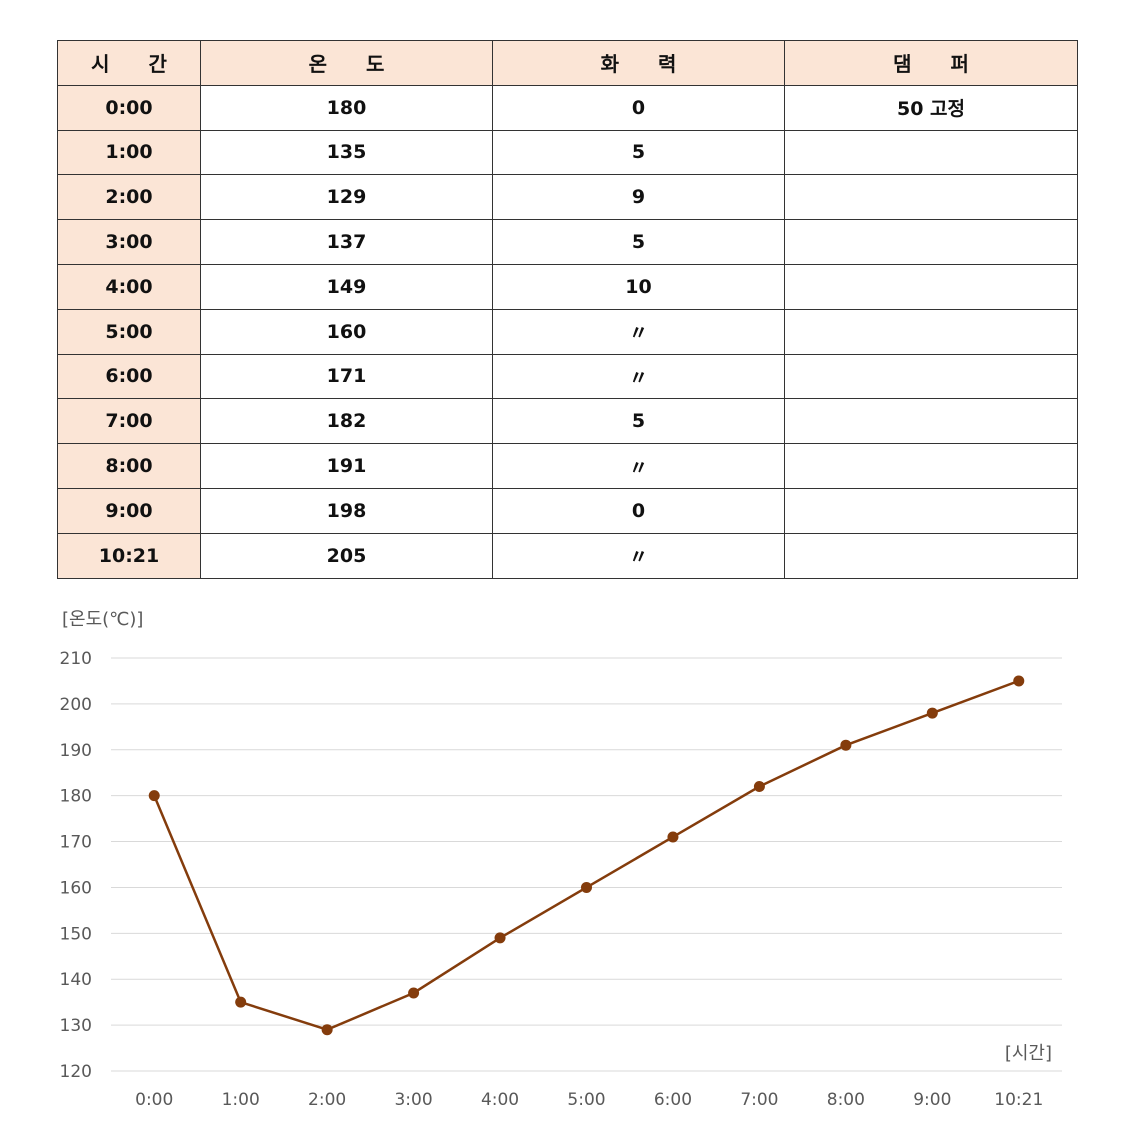 The height and width of the screenshot is (1134, 1134). I want to click on table-row: 6:00 171 〃, so click(567, 376).